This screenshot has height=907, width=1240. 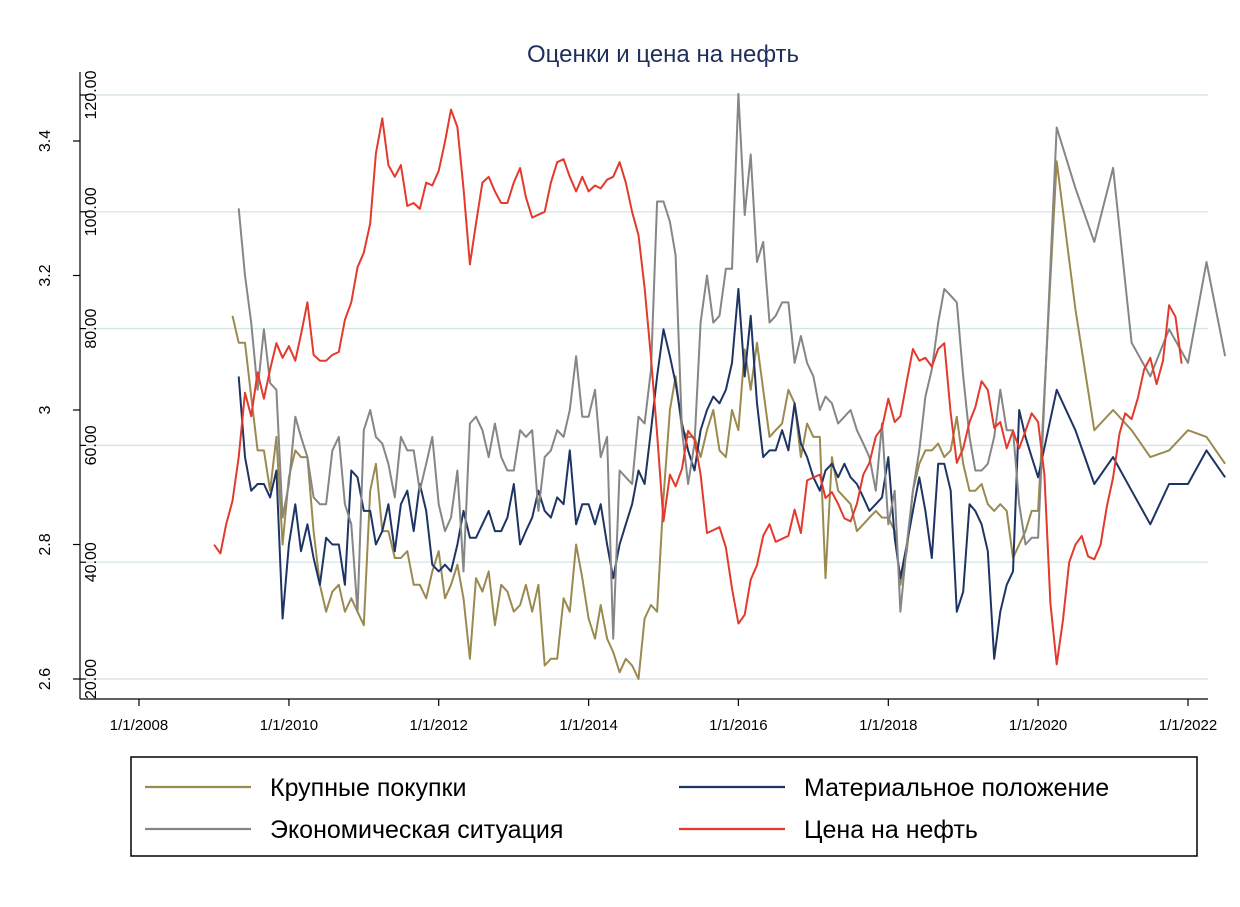 I want to click on x-tick-label: 1/1/2016, so click(x=738, y=725).